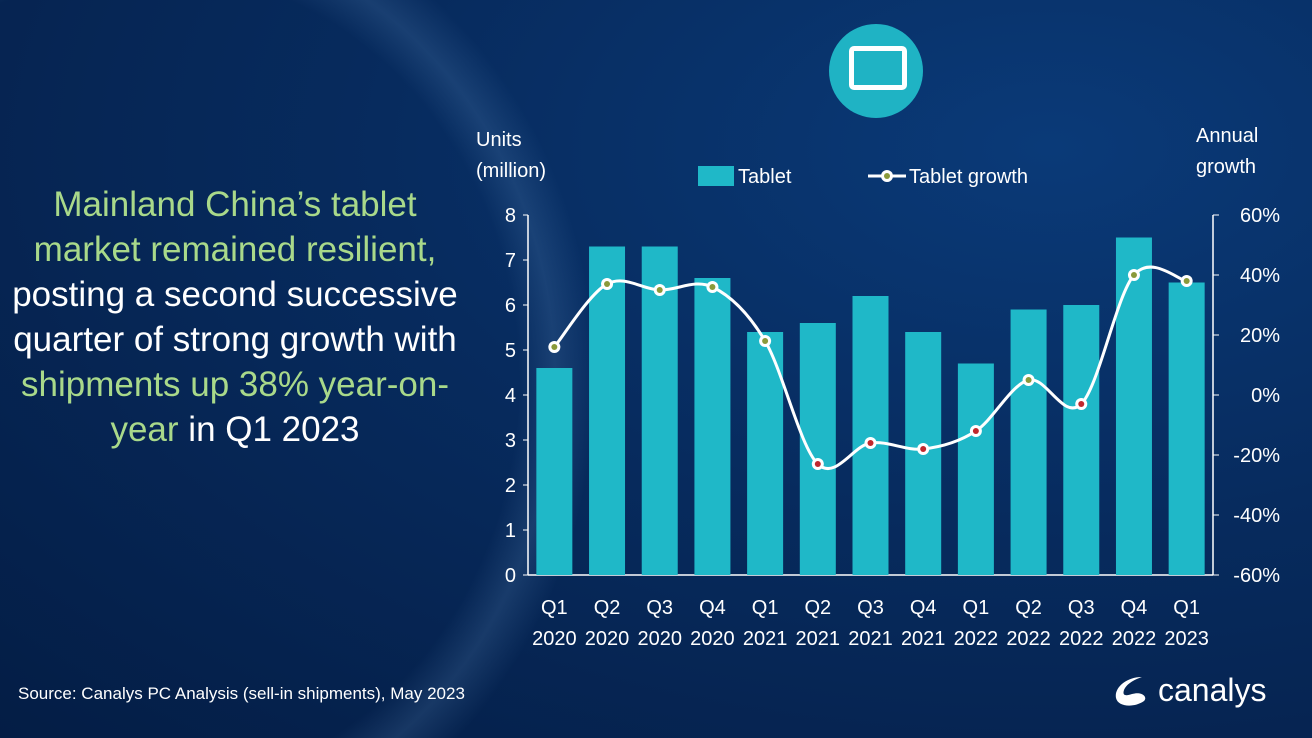  I want to click on canalys-logo-icon, so click(1130, 691).